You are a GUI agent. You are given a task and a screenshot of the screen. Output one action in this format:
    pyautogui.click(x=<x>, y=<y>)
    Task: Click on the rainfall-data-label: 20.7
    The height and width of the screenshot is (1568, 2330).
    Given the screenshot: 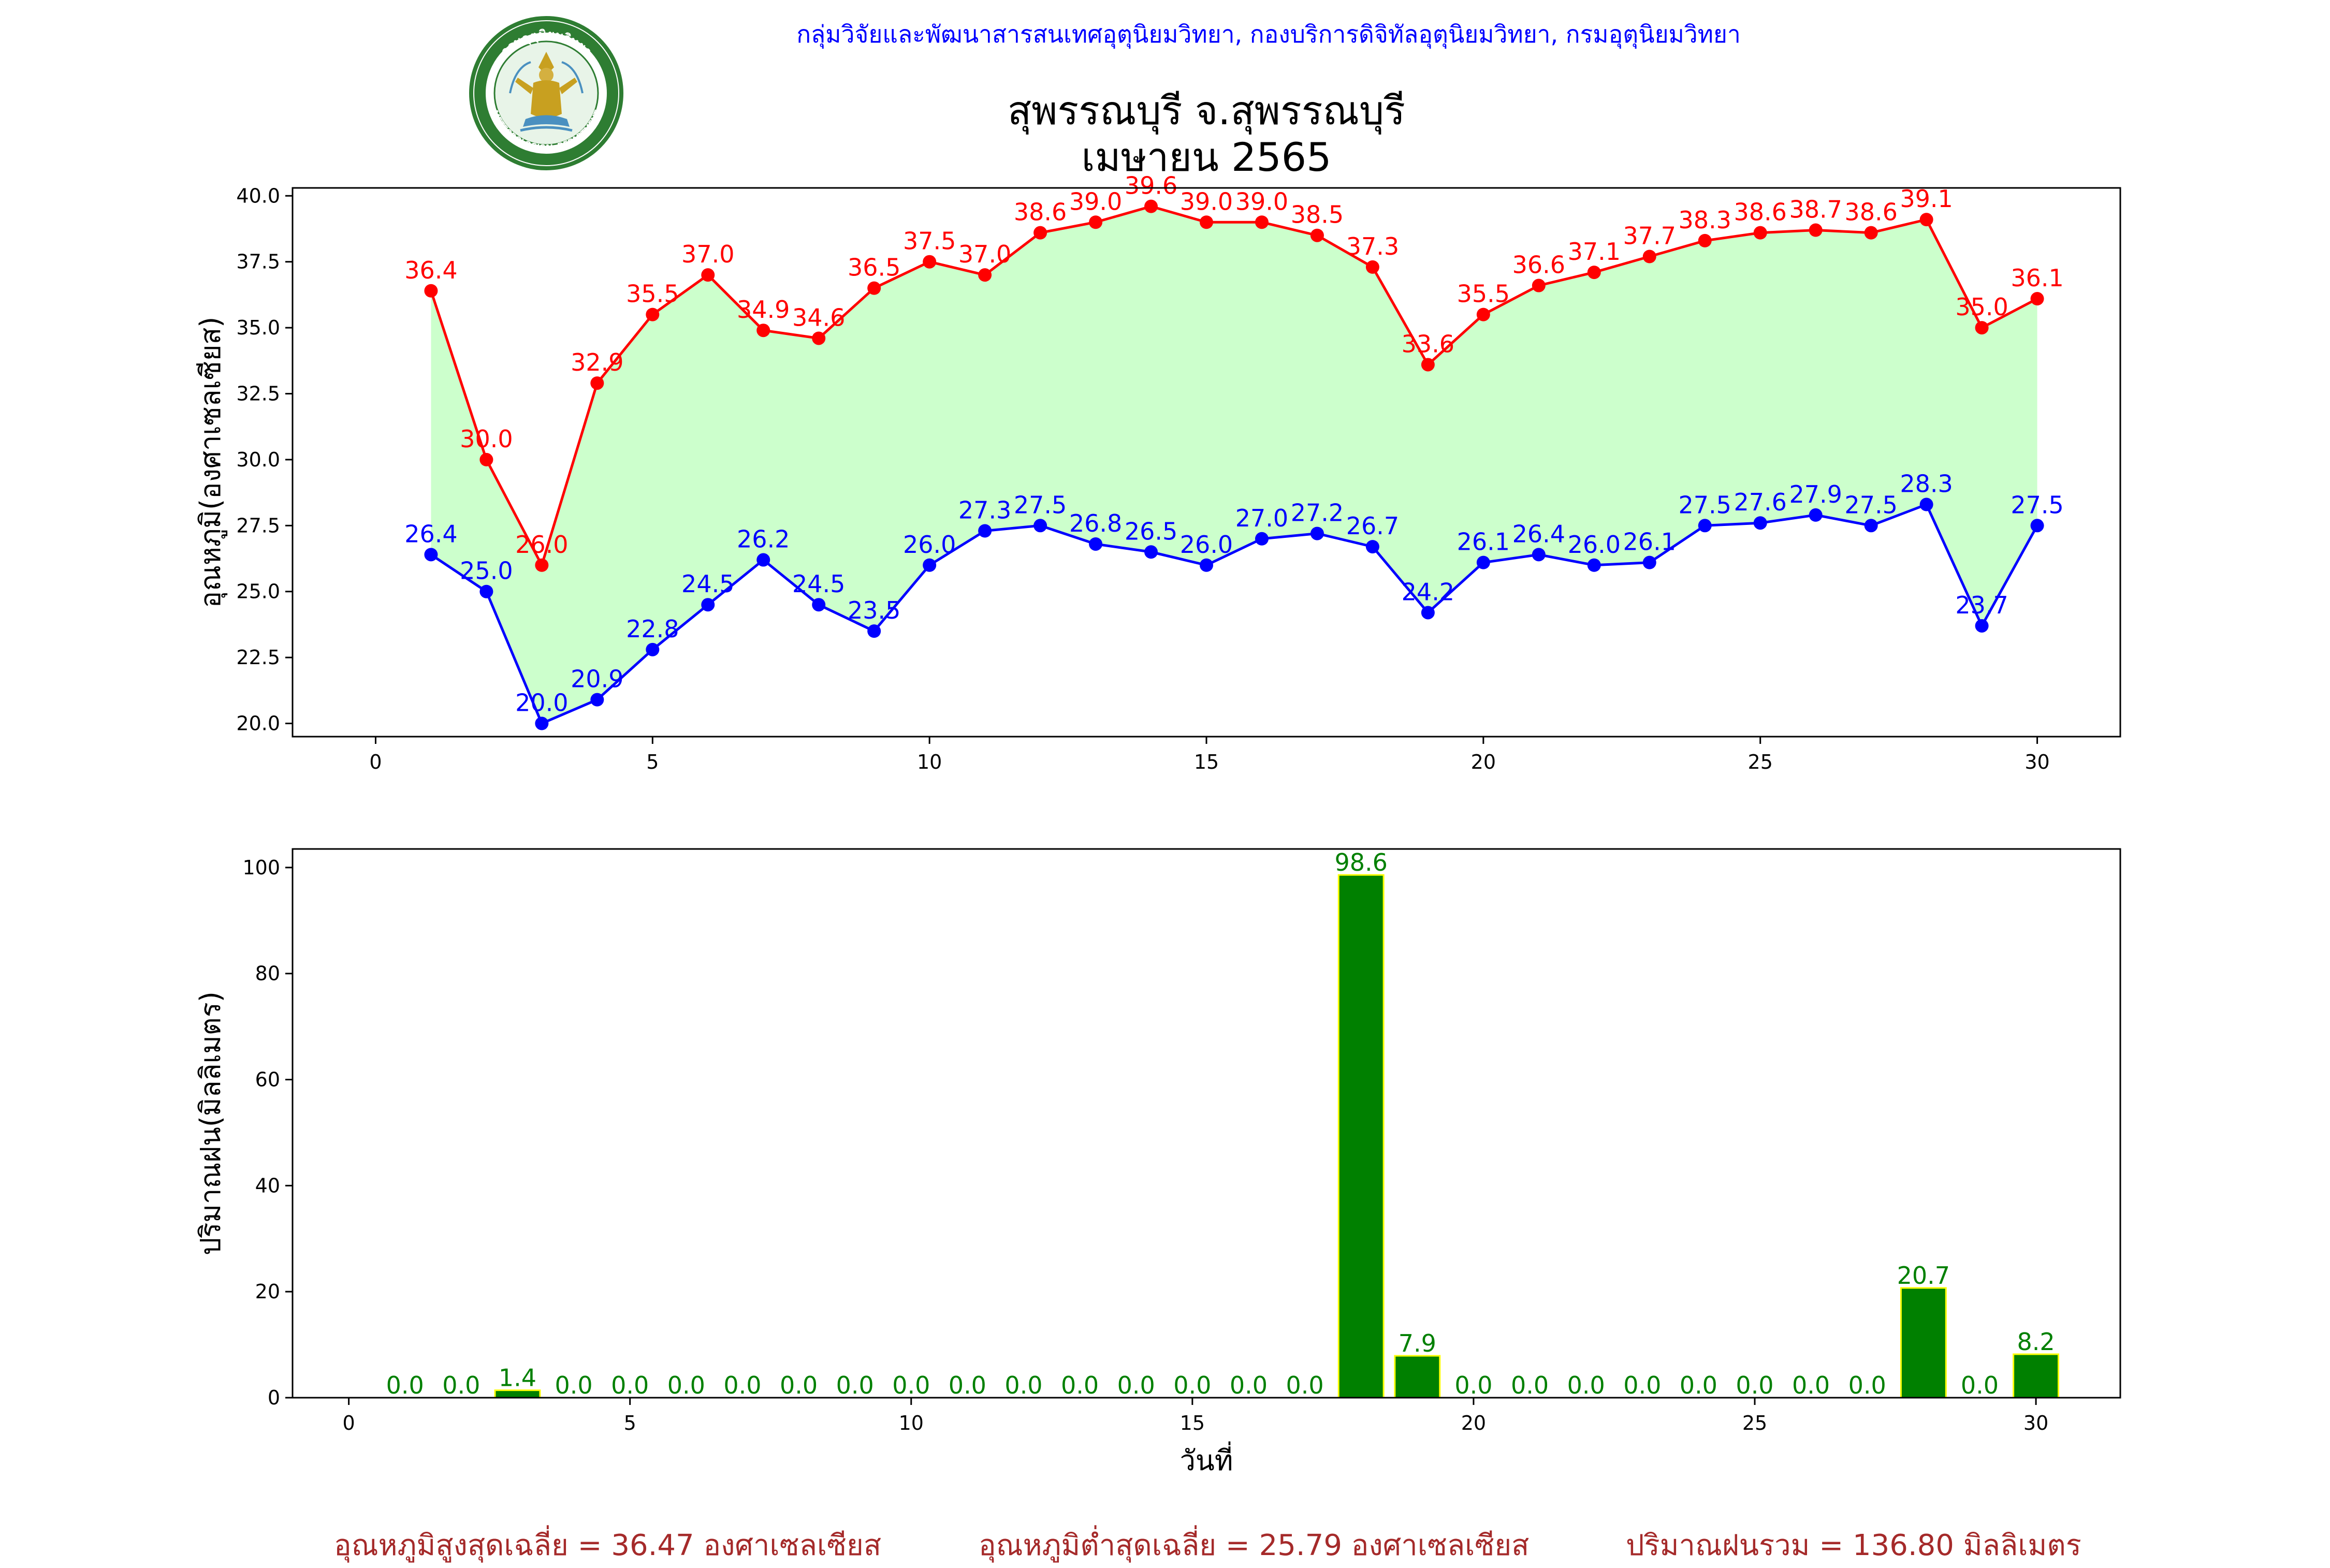 What is the action you would take?
    pyautogui.click(x=1923, y=1275)
    